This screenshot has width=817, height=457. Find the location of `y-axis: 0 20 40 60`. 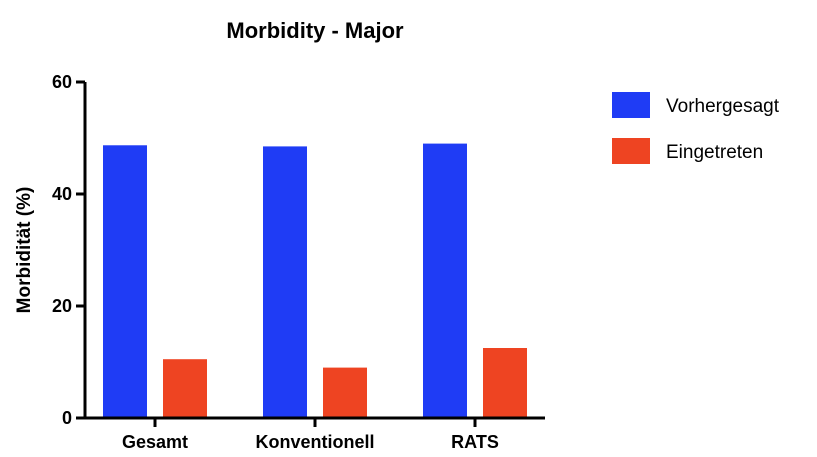

y-axis: 0 20 40 60 is located at coordinates (69, 250).